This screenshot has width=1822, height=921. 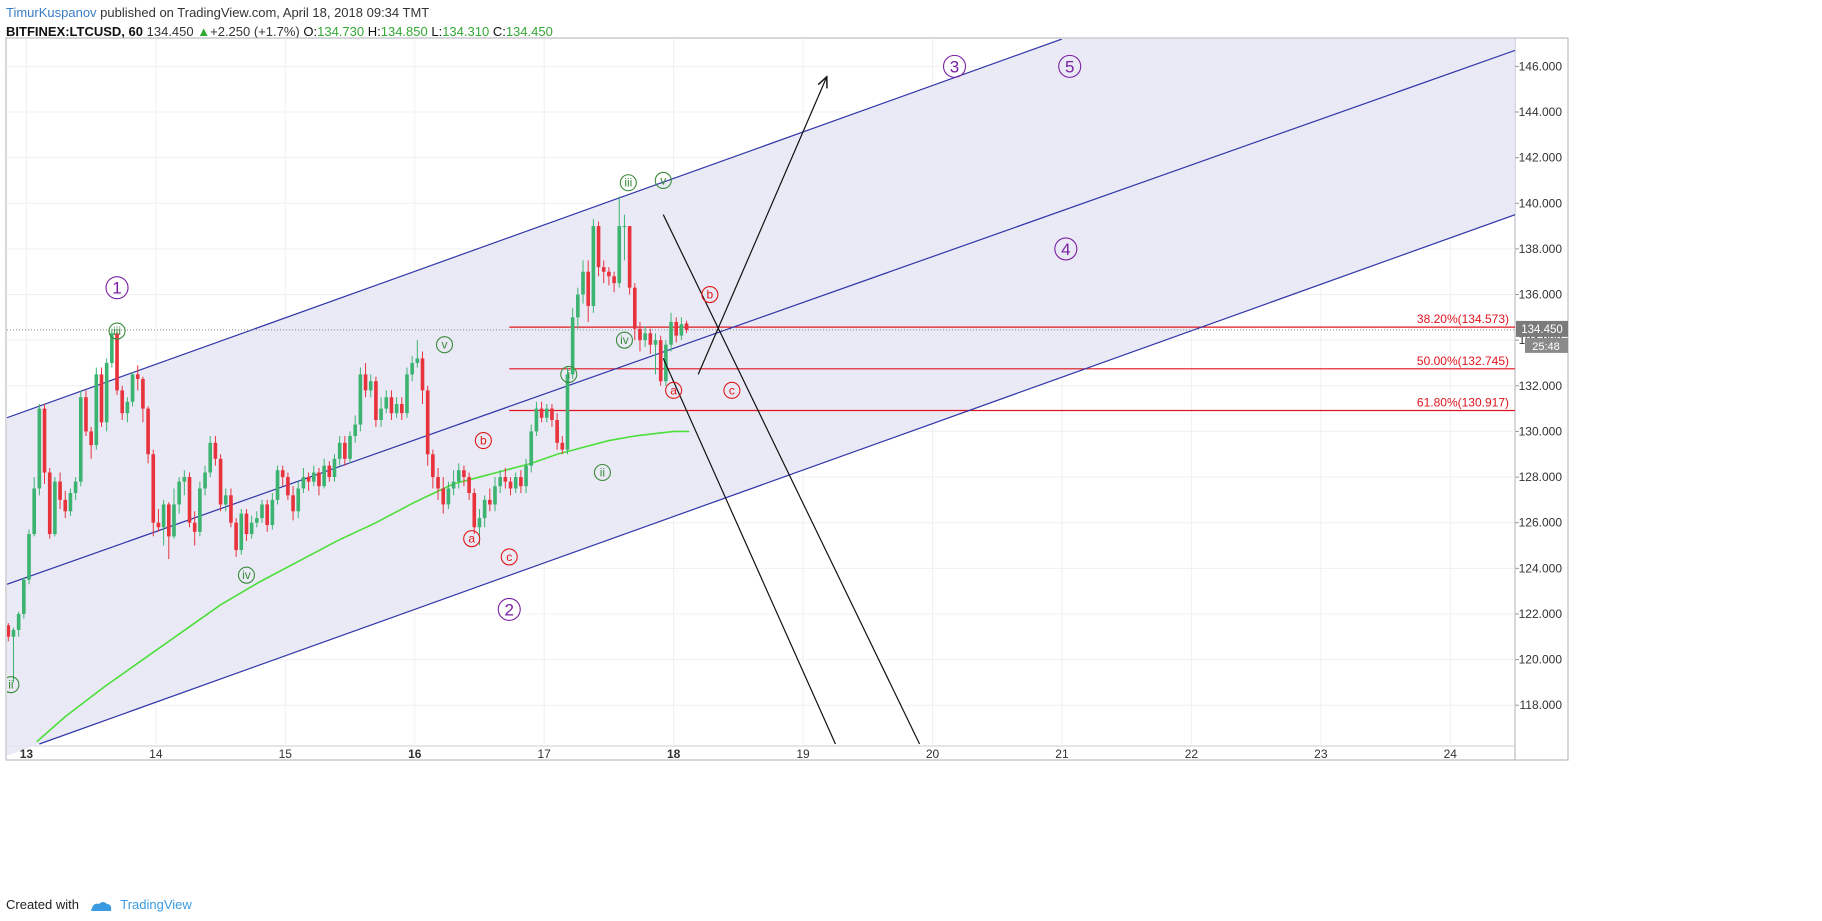 What do you see at coordinates (1541, 158) in the screenshot?
I see `price-tick-label: 142.000` at bounding box center [1541, 158].